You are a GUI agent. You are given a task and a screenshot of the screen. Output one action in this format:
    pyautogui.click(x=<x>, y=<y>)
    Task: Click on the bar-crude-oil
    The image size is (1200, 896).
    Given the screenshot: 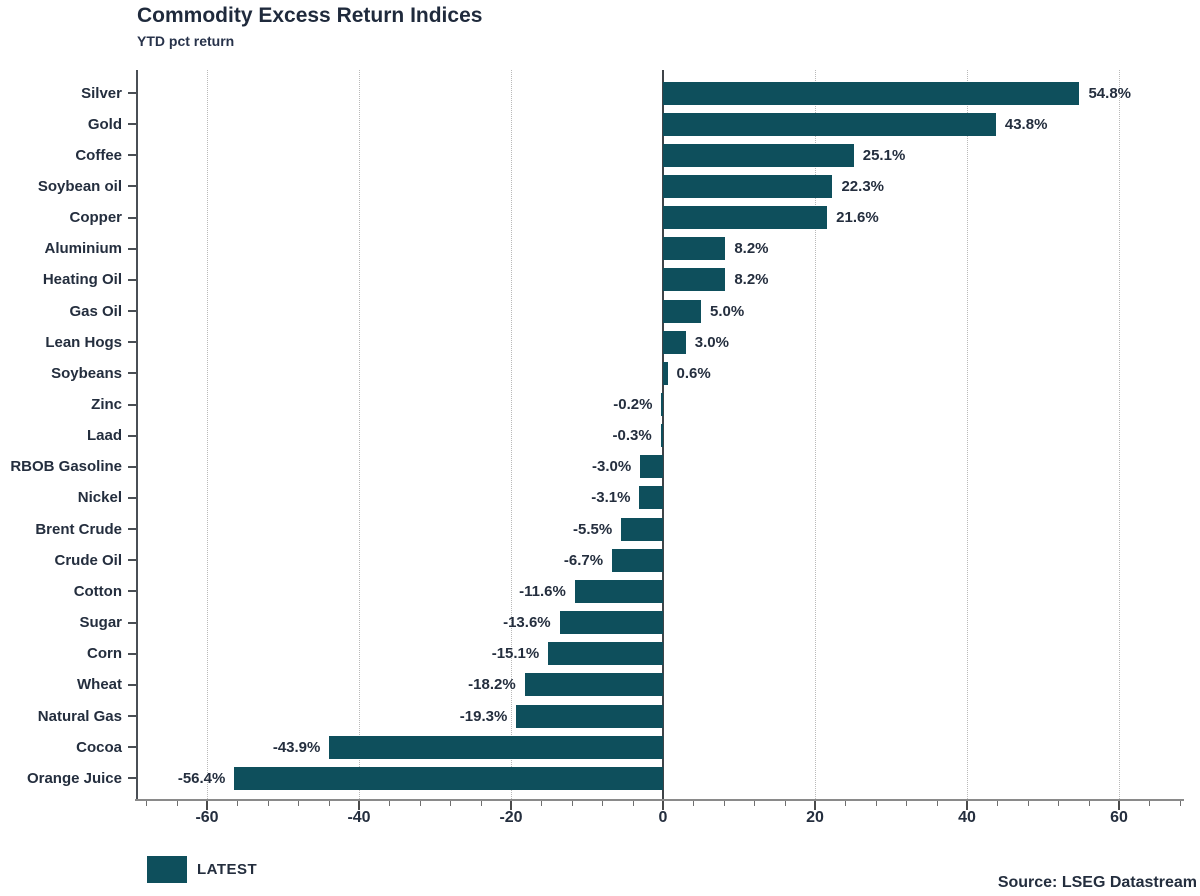 What is the action you would take?
    pyautogui.click(x=637, y=560)
    